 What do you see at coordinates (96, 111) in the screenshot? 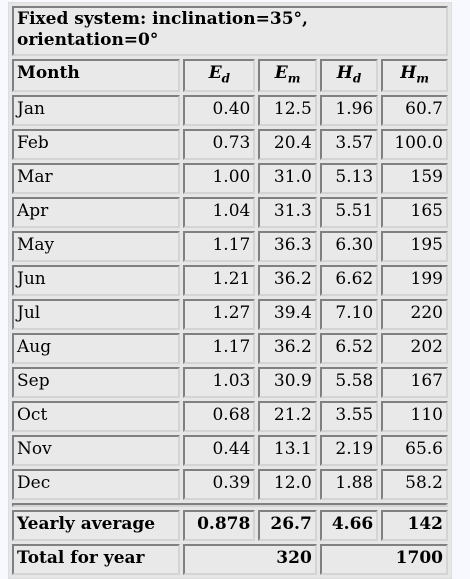
I see `month-cell: Jan` at bounding box center [96, 111].